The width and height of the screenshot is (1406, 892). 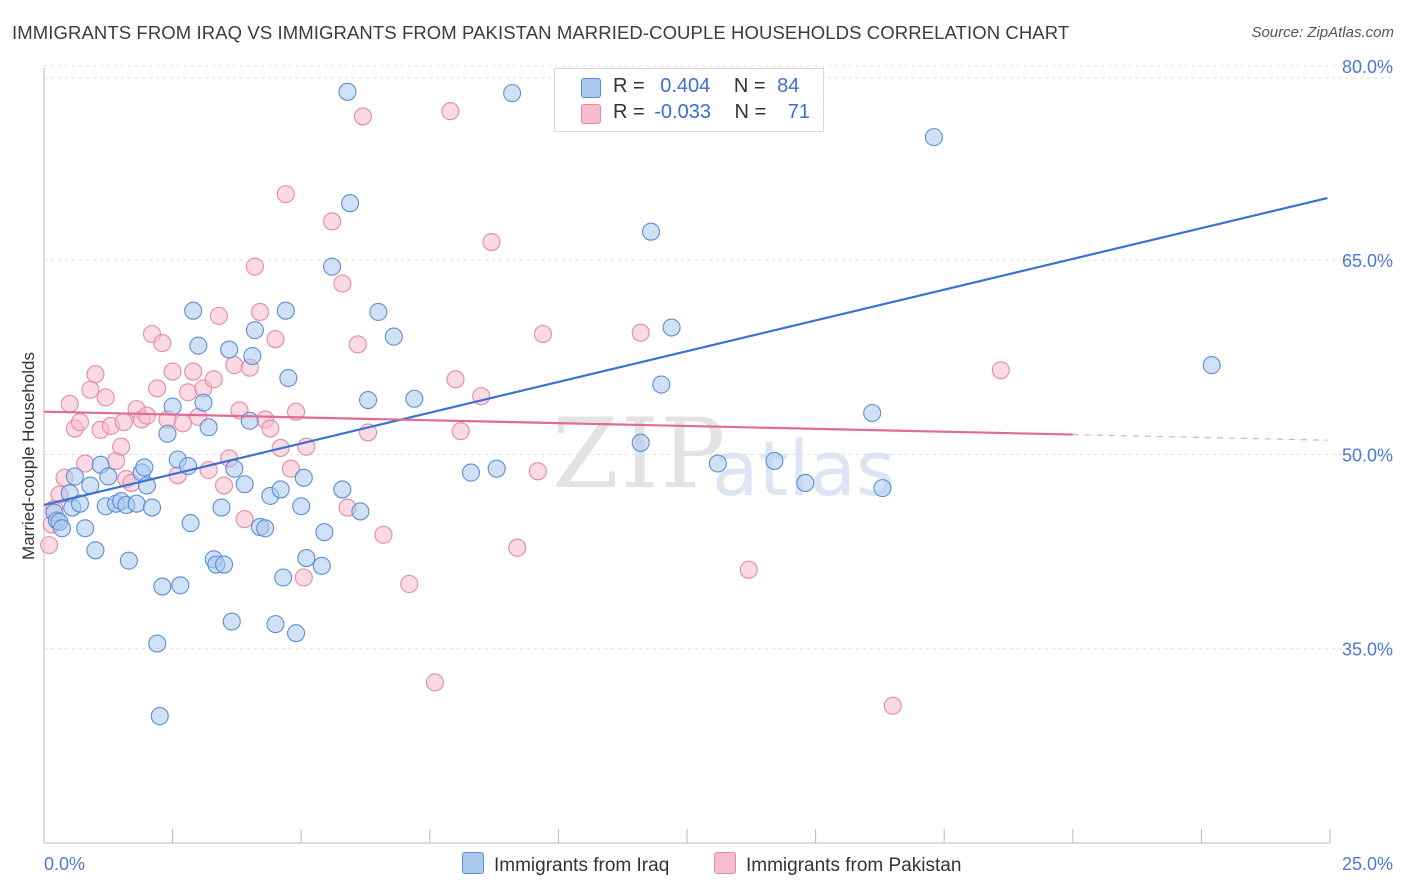 I want to click on pakistan-swatch, so click(x=591, y=114).